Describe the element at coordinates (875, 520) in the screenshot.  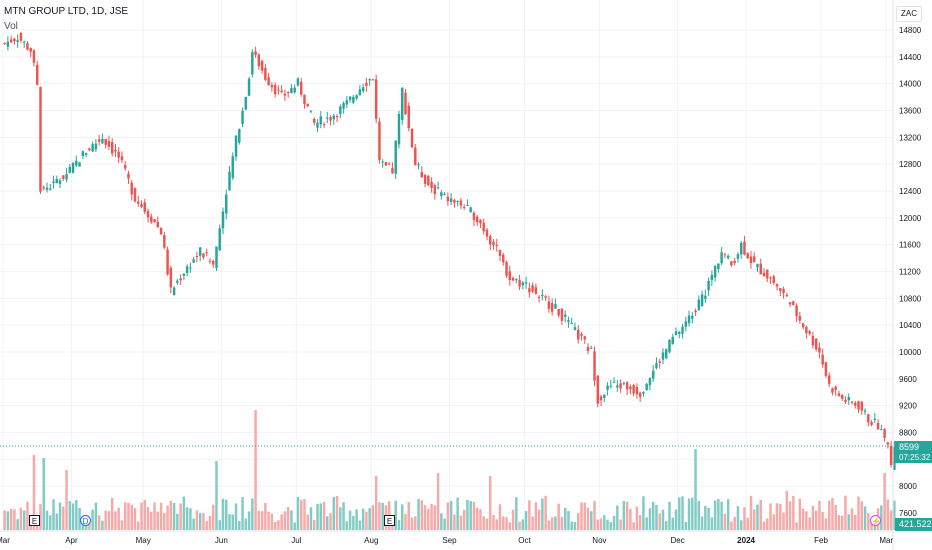
I see `news-flash-icon: ⚡` at that location.